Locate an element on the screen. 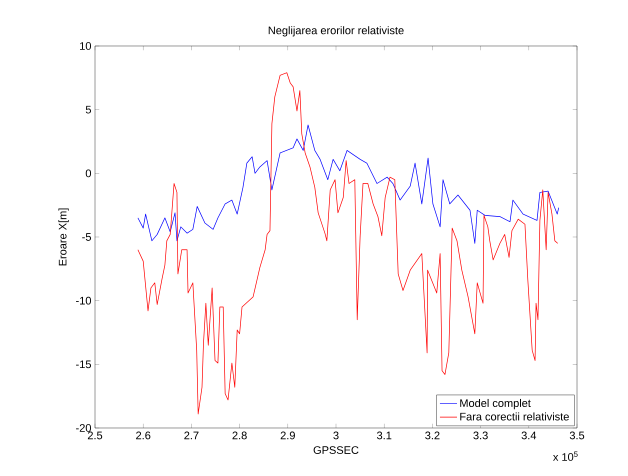  x-axis-title: GPSSEC is located at coordinates (336, 450).